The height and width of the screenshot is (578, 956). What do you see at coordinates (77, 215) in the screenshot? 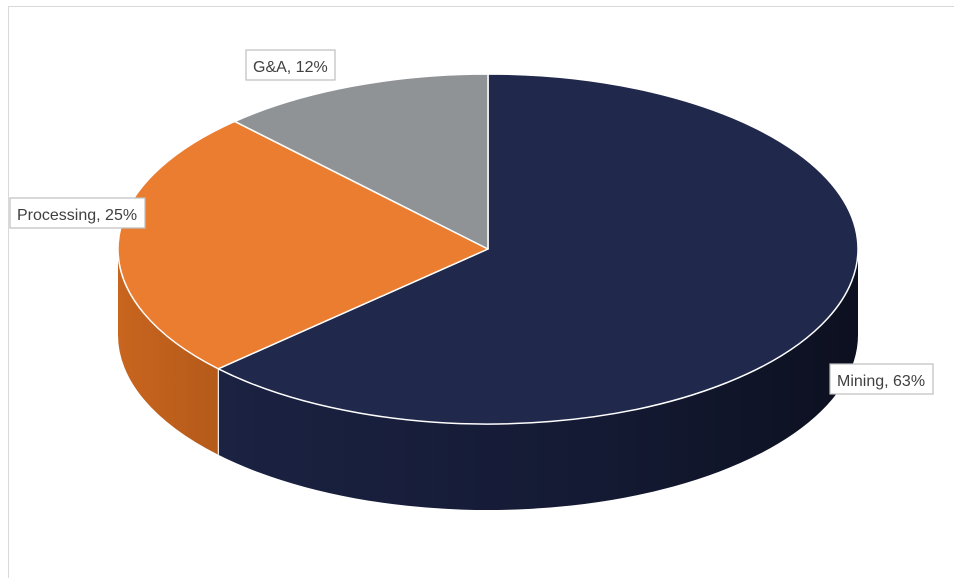
I see `data-label-text: Processing, 25%` at bounding box center [77, 215].